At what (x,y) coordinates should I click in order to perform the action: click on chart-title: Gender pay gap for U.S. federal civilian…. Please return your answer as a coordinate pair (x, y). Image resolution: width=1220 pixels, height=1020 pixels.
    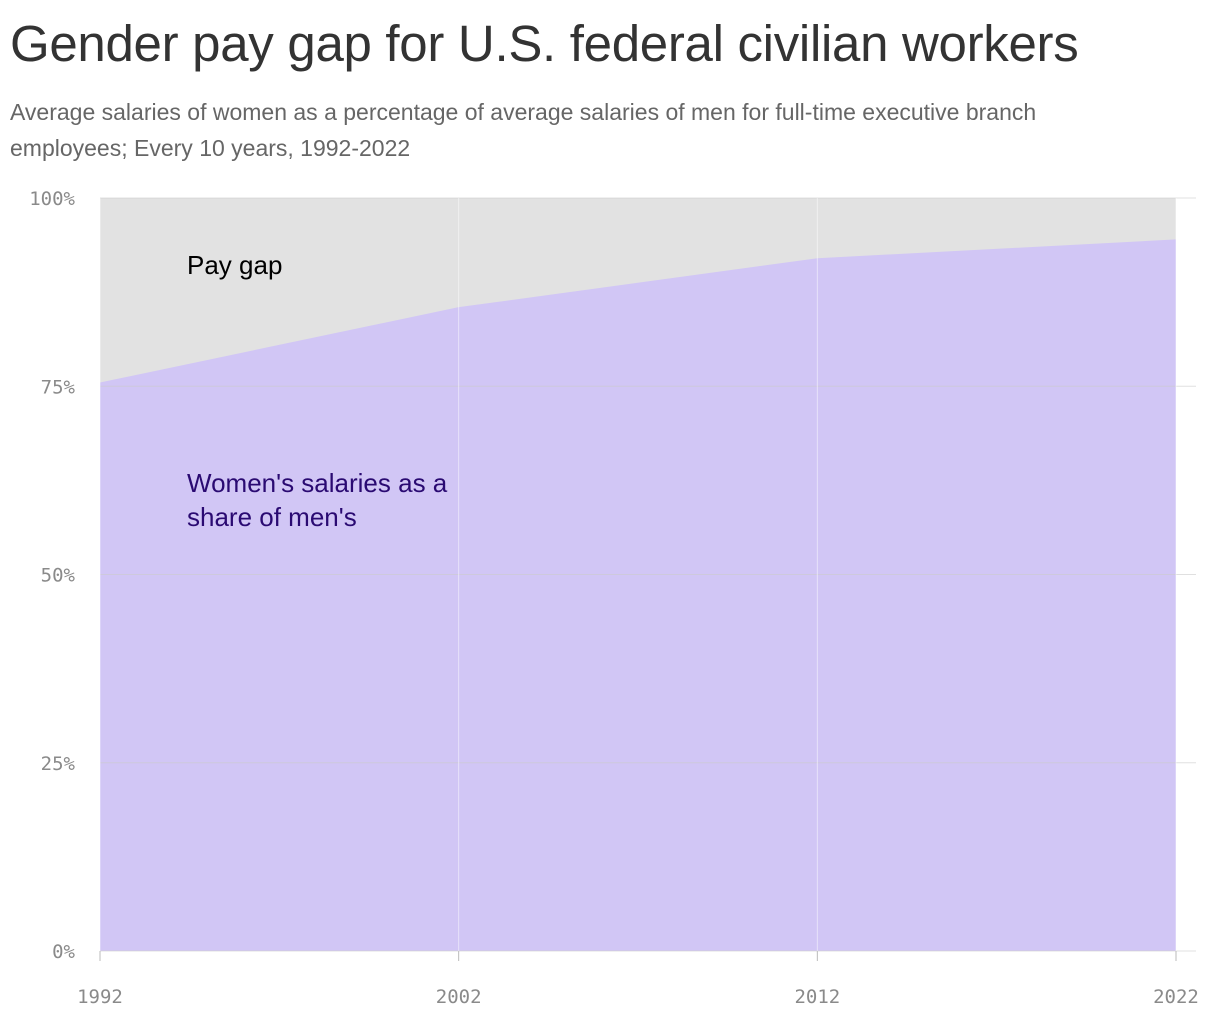
    Looking at the image, I should click on (544, 43).